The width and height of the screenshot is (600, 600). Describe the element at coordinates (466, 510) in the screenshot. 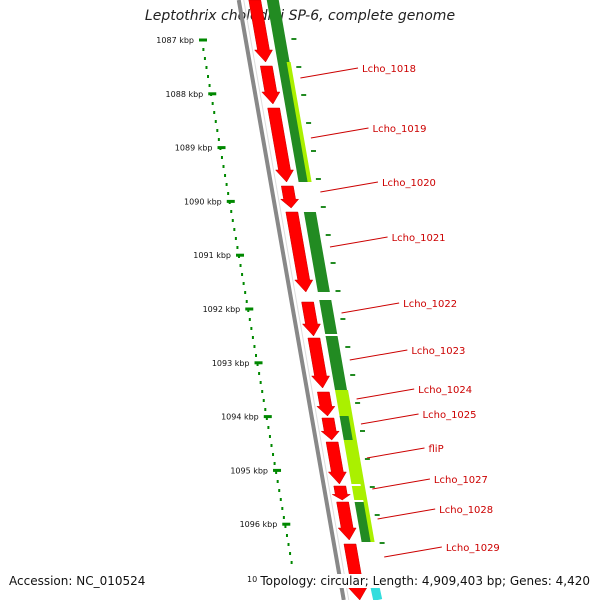

I see `gene-label: Lcho_1028` at that location.